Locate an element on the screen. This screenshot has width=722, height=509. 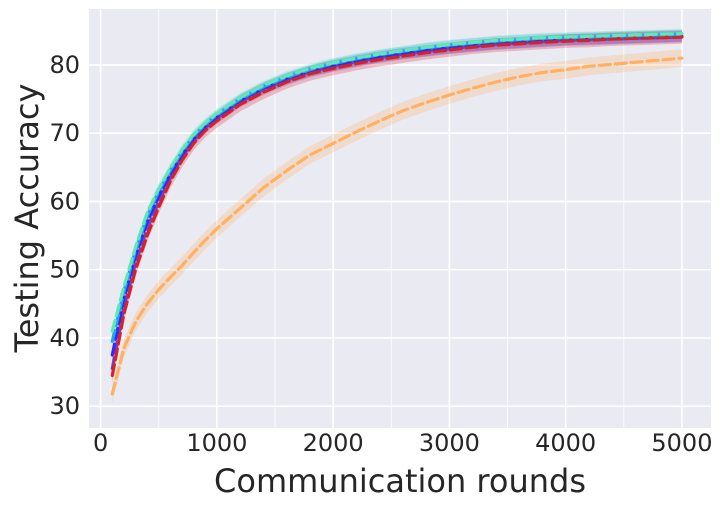
y-axis-label: Testing Accuracy is located at coordinates (27, 219).